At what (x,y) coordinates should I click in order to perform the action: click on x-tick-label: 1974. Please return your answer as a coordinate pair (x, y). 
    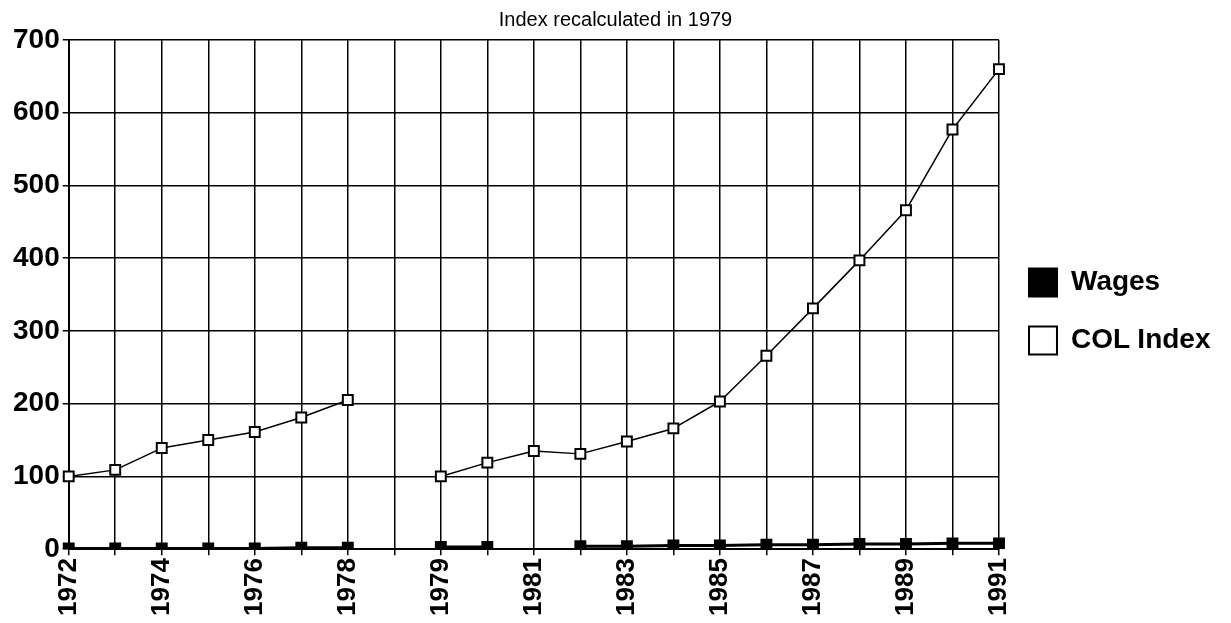
    Looking at the image, I should click on (159, 586).